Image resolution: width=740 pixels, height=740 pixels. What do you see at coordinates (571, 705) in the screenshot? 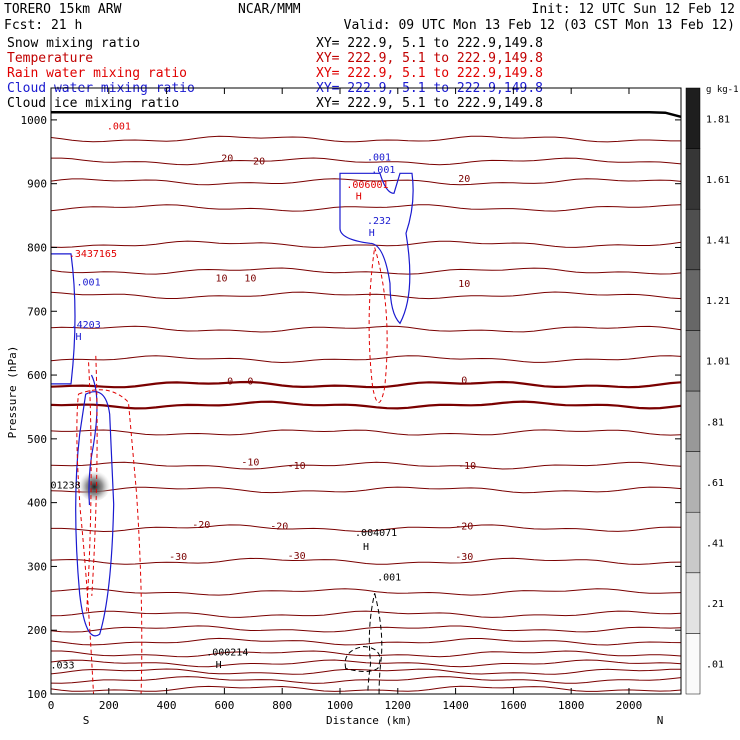
I see `x-tick-label: 1800` at bounding box center [571, 705].